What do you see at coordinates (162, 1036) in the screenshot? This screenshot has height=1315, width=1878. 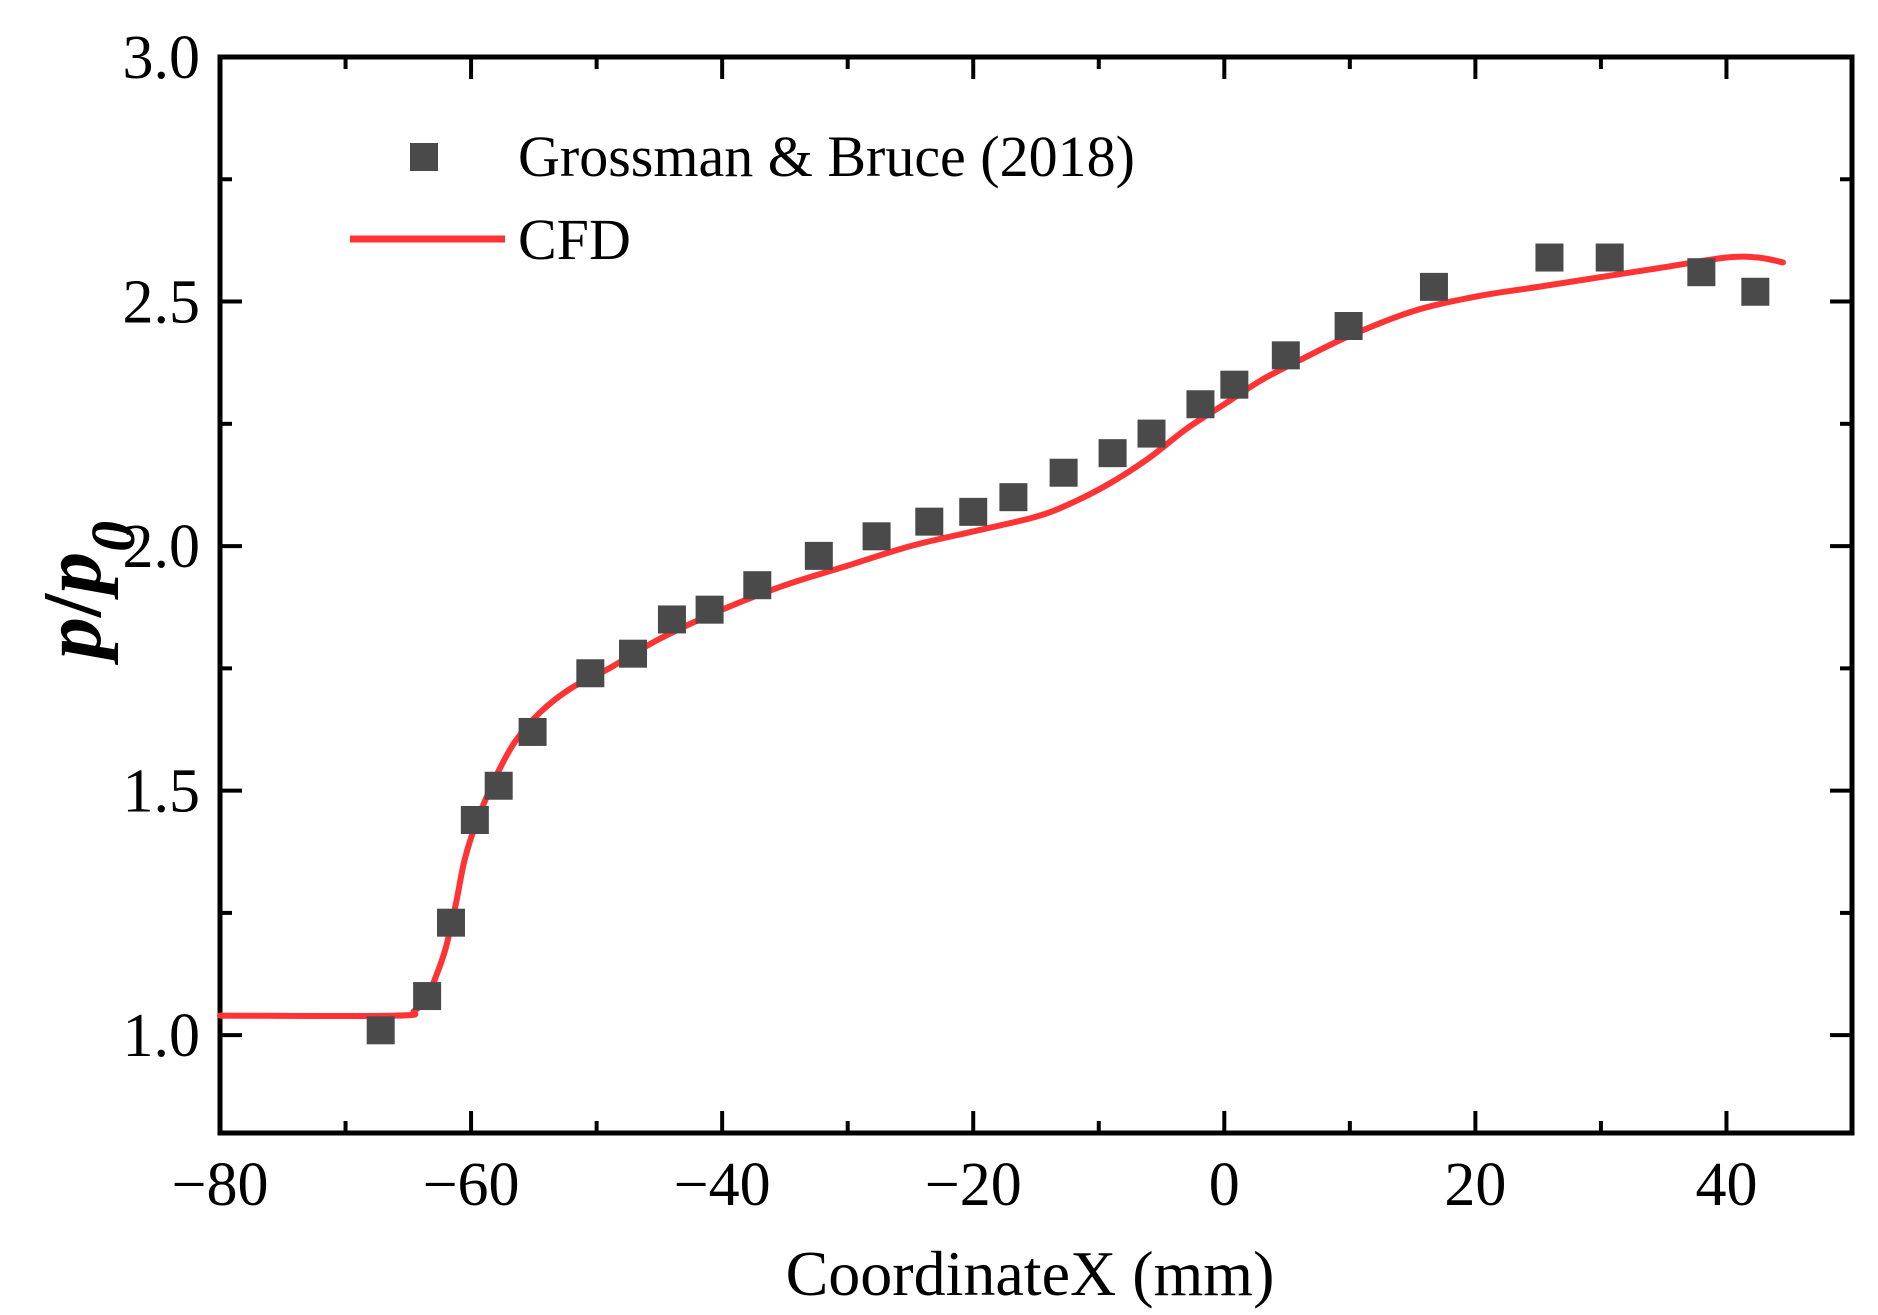 I see `y-tick-label: 1.0` at bounding box center [162, 1036].